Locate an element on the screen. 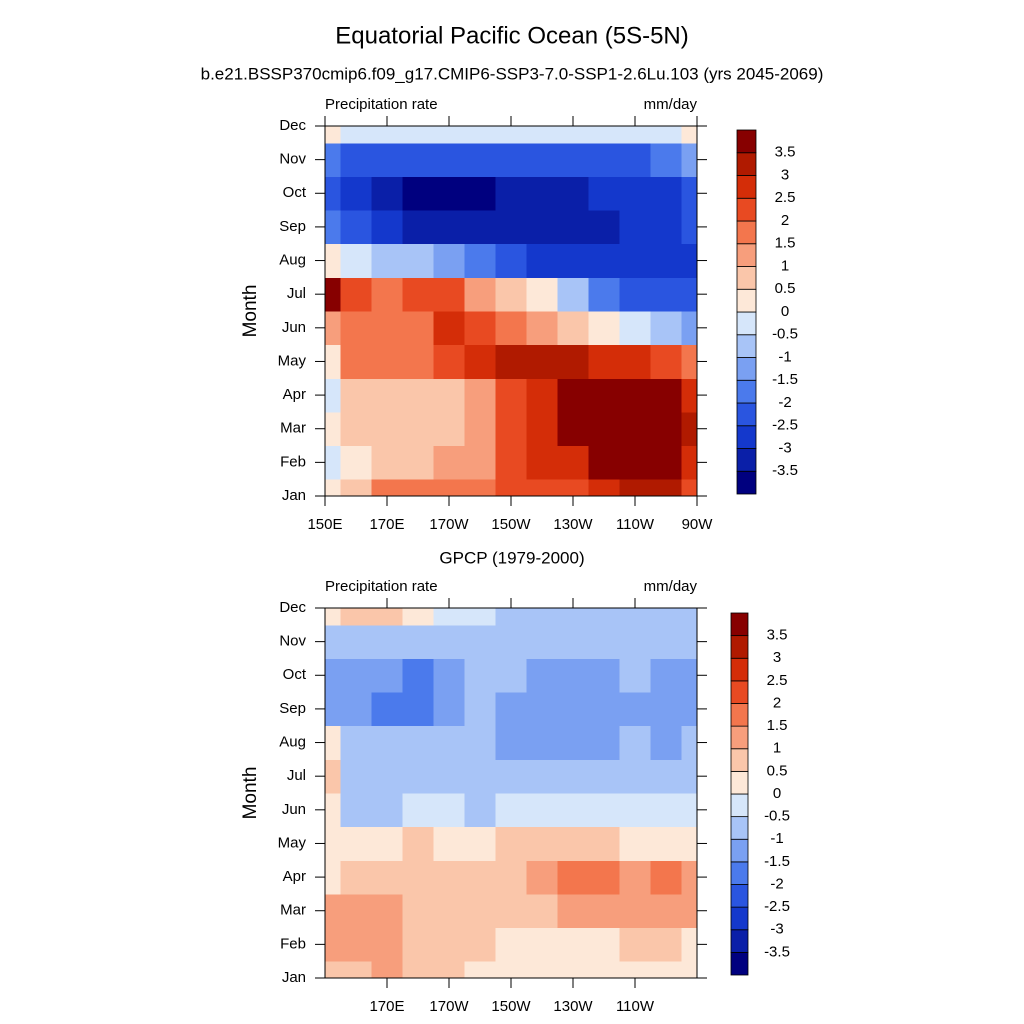  y-tick-label: Jun is located at coordinates (294, 809).